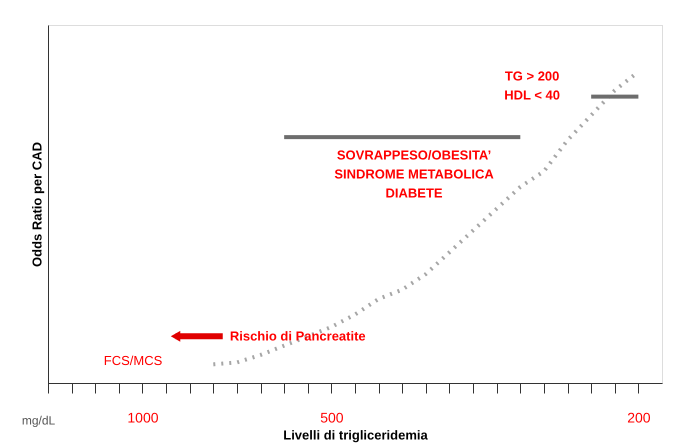 The width and height of the screenshot is (682, 447). What do you see at coordinates (332, 418) in the screenshot?
I see `x-tick-label: 500` at bounding box center [332, 418].